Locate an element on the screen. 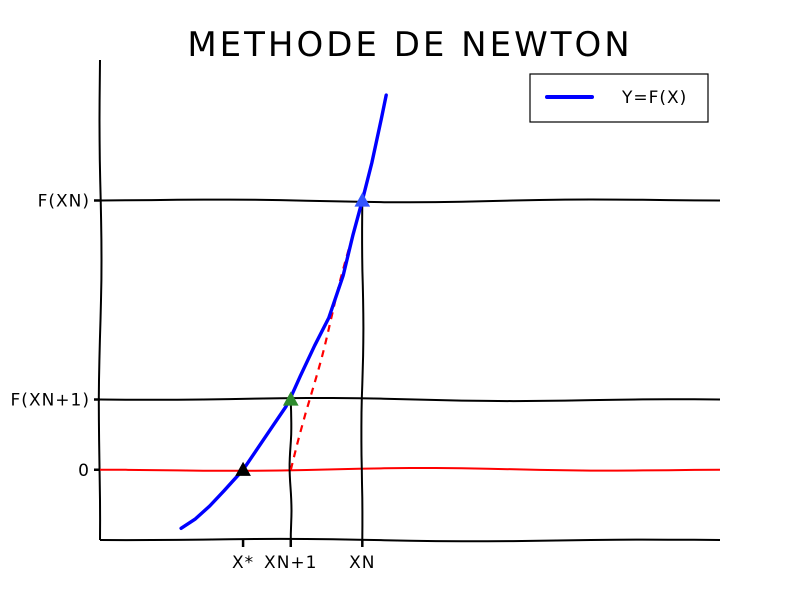 This screenshot has height=604, width=800. x-tick-label: X* is located at coordinates (243, 563).